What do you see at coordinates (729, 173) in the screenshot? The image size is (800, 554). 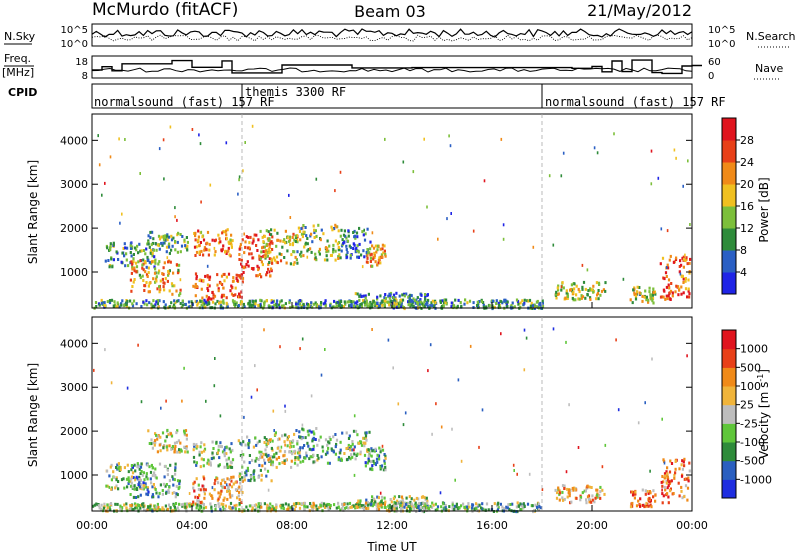 I see `power-cbar-swatch` at bounding box center [729, 173].